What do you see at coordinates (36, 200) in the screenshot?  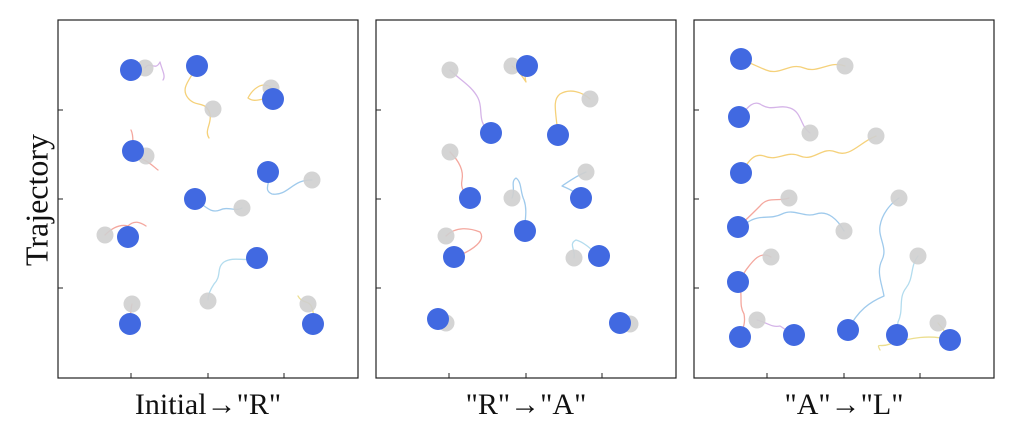 I see `y-axis-label: Trajectory` at bounding box center [36, 200].